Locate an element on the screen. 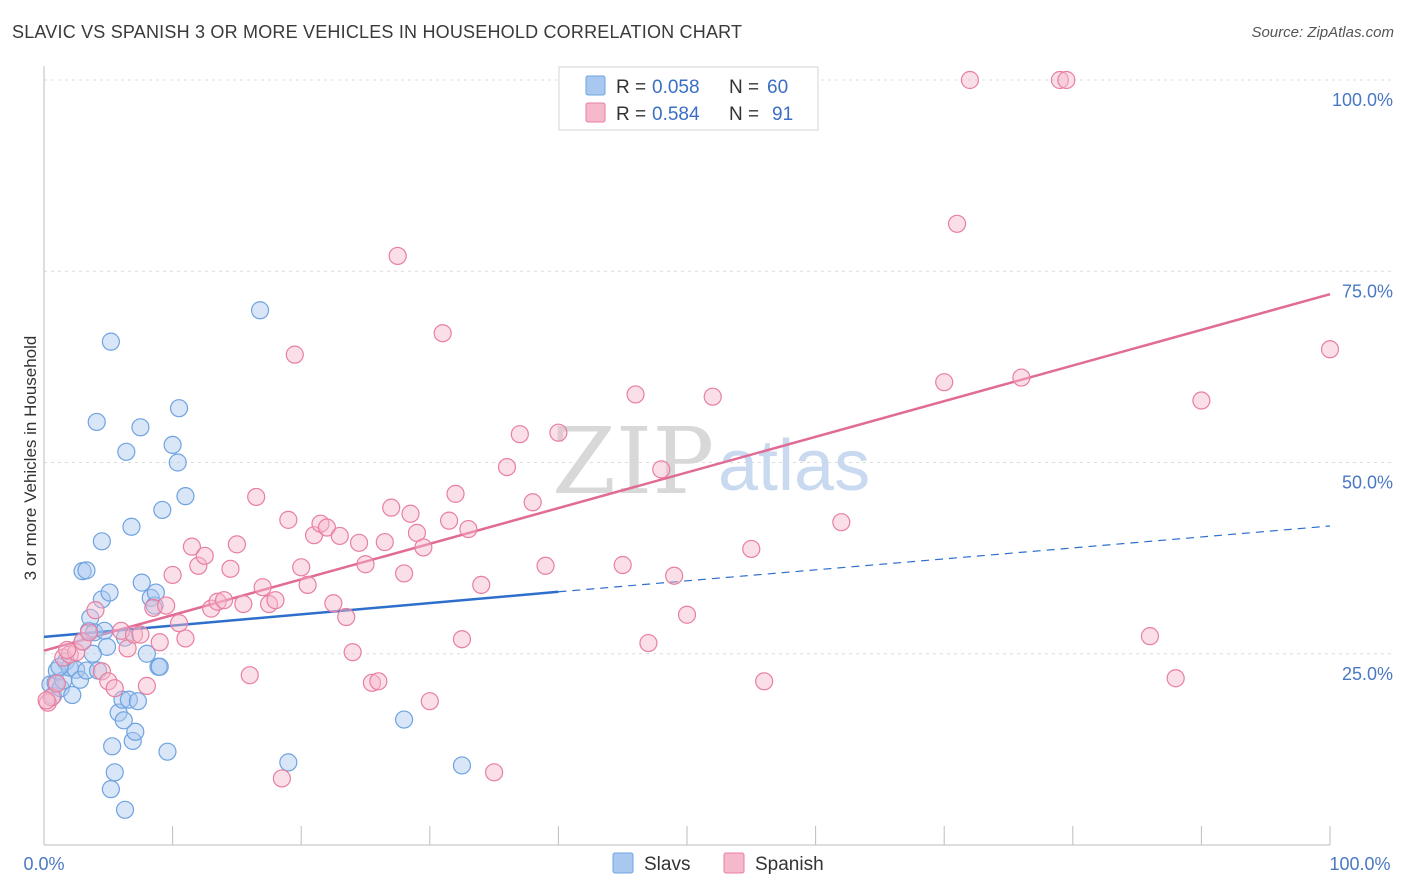  legend-swatch-spanish is located at coordinates (595, 112).